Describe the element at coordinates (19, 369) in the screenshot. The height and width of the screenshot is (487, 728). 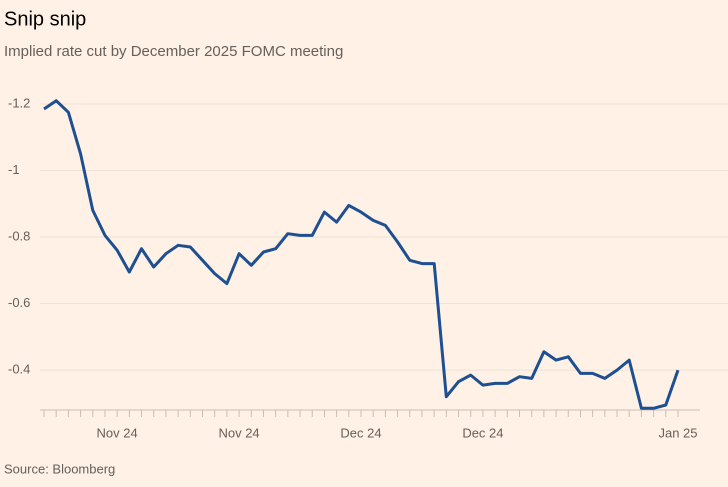
I see `y-tick-label: -0.4` at that location.